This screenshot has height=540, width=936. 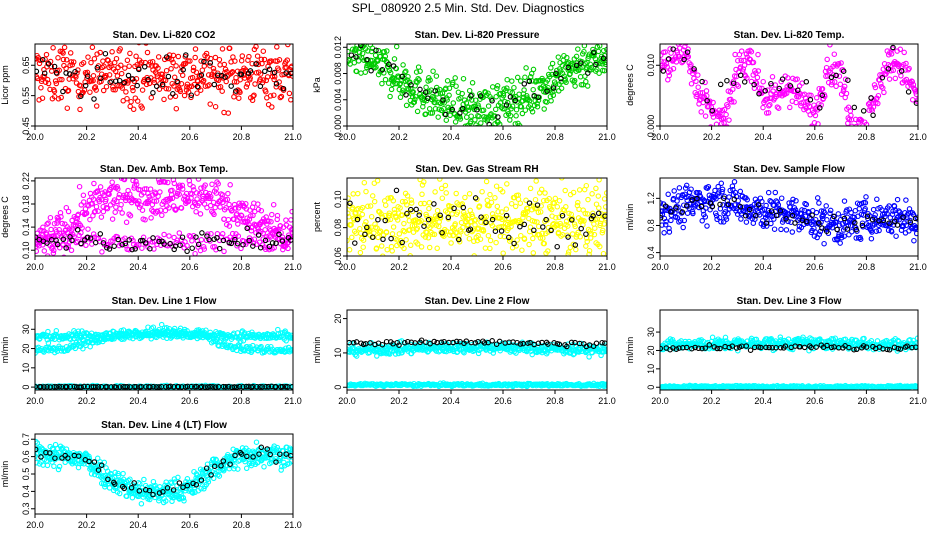 What do you see at coordinates (607, 267) in the screenshot?
I see `x-tick-label: 21.0` at bounding box center [607, 267].